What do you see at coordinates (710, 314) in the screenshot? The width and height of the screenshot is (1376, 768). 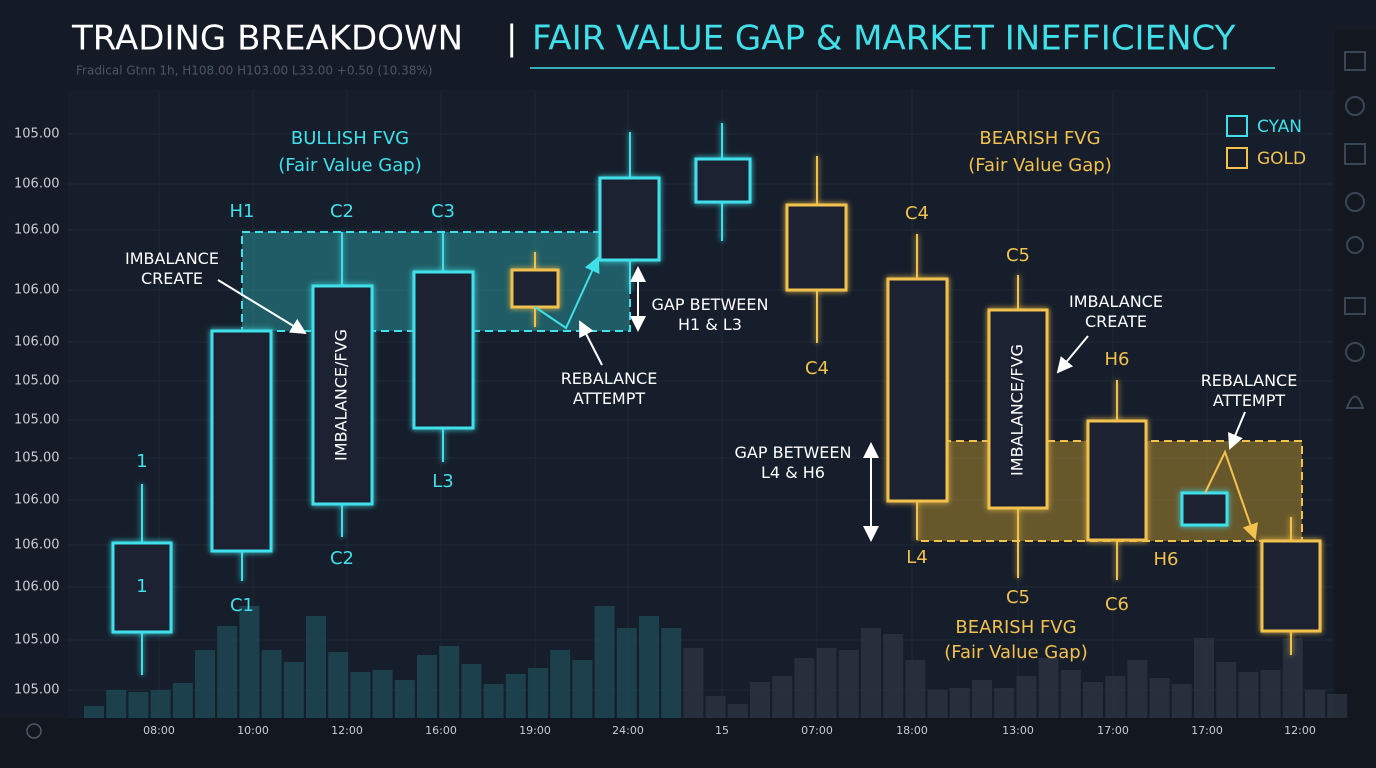 I see `annotation: GAP BETWEEN H1 & L3` at bounding box center [710, 314].